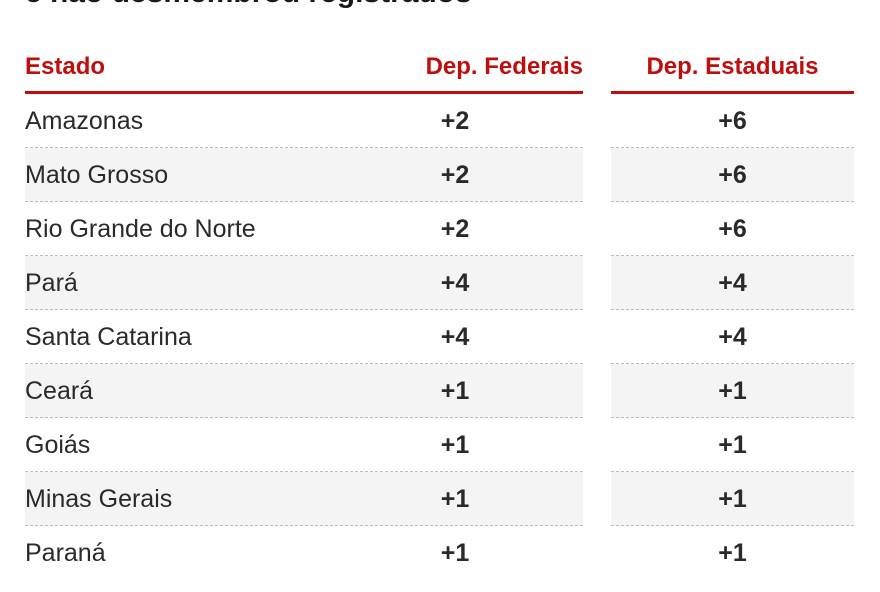  I want to click on cell-estado: Pará, so click(51, 283).